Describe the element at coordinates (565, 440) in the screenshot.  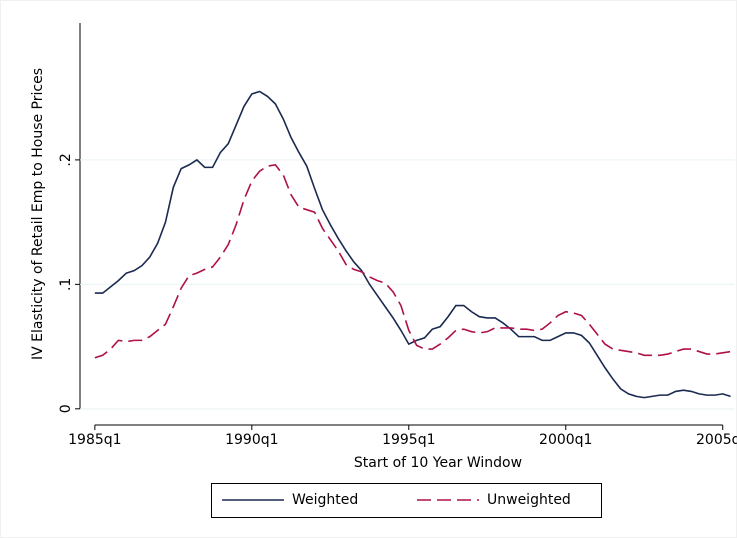
I see `x-tick-label: 2000q1` at that location.